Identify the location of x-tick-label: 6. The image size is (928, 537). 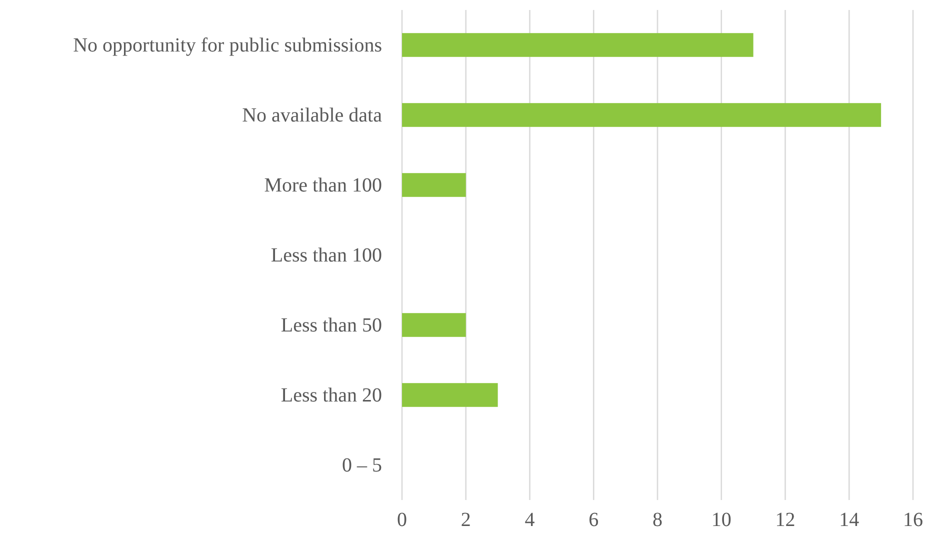
(593, 520).